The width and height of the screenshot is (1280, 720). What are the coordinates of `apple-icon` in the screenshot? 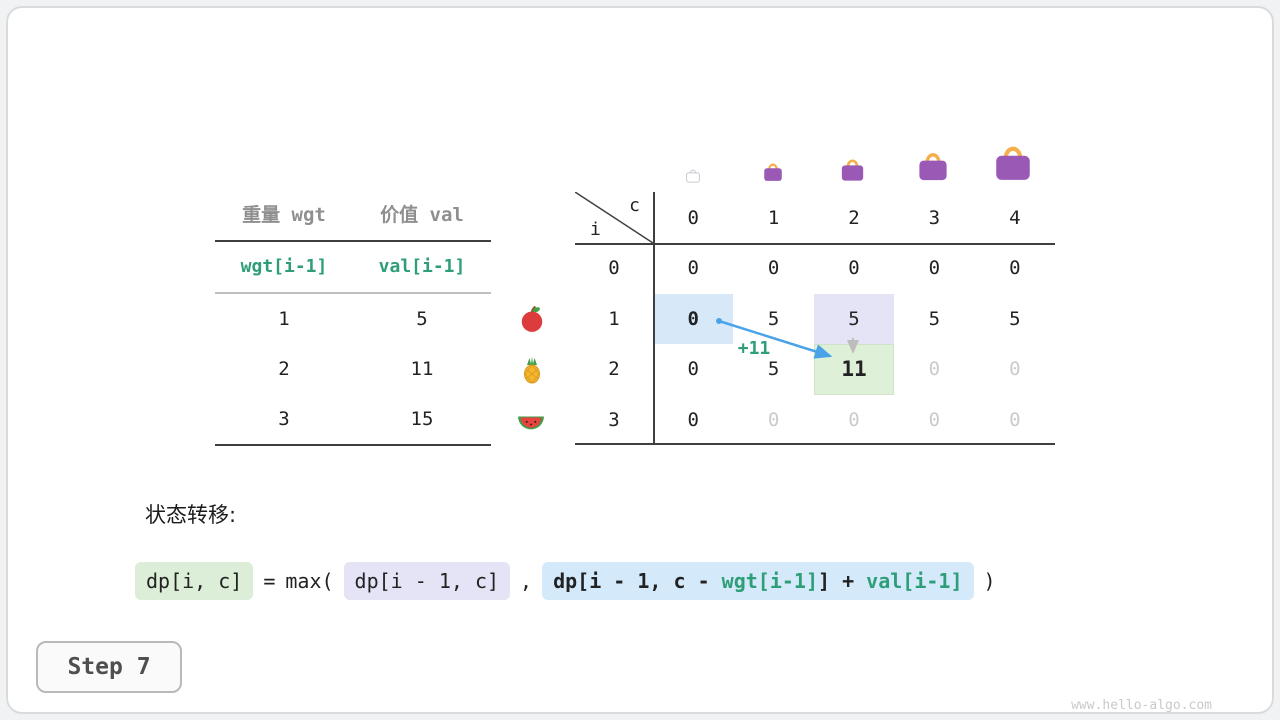 It's located at (532, 319).